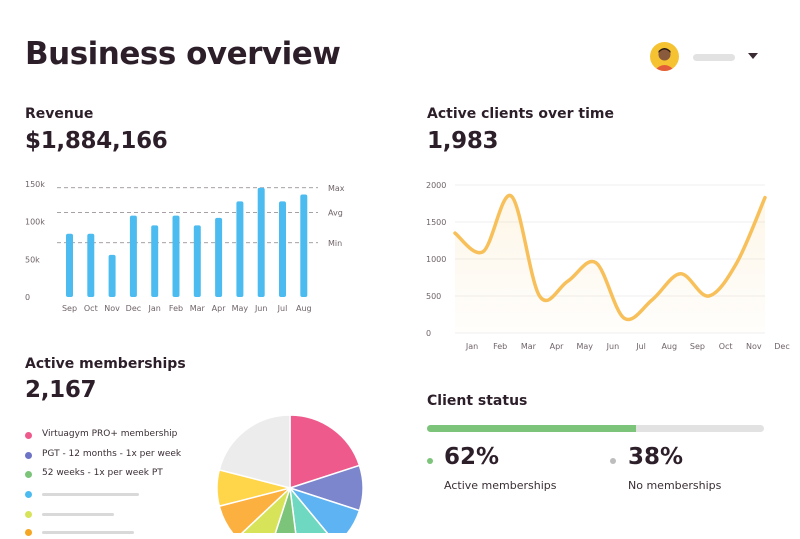 The height and width of the screenshot is (539, 800). What do you see at coordinates (610, 258) in the screenshot?
I see `clients-line` at bounding box center [610, 258].